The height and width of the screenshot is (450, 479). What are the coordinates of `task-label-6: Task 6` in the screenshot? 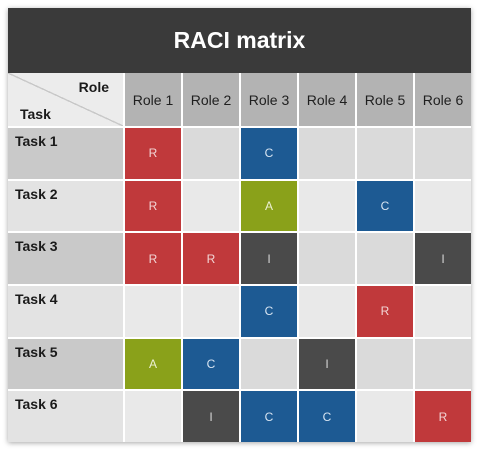 It's located at (65, 416).